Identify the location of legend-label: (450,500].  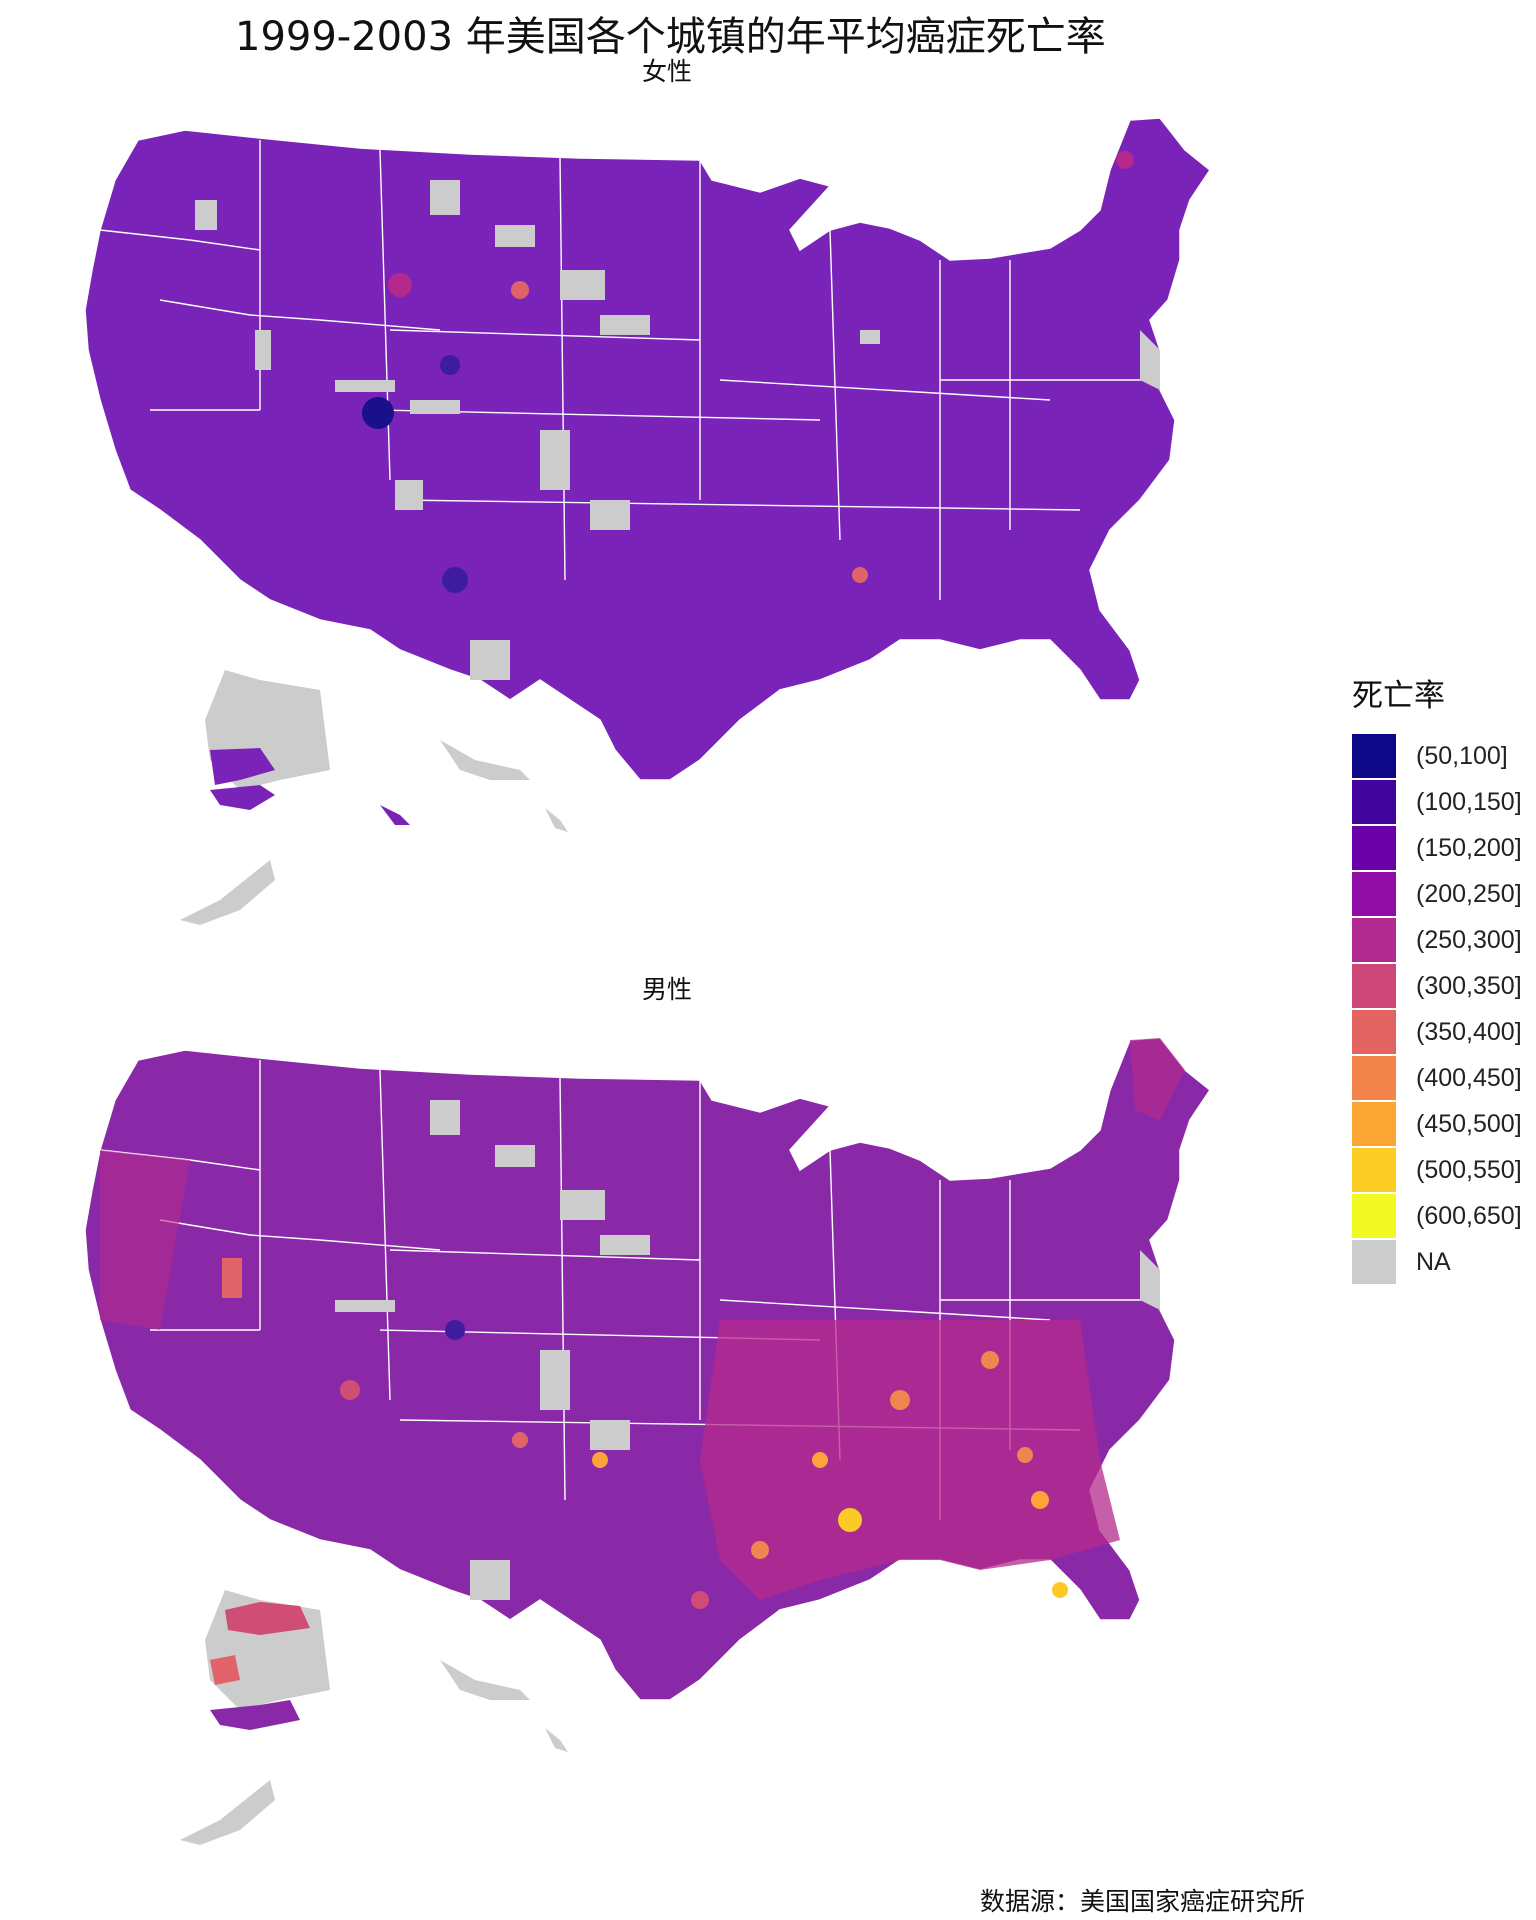
(1469, 1123).